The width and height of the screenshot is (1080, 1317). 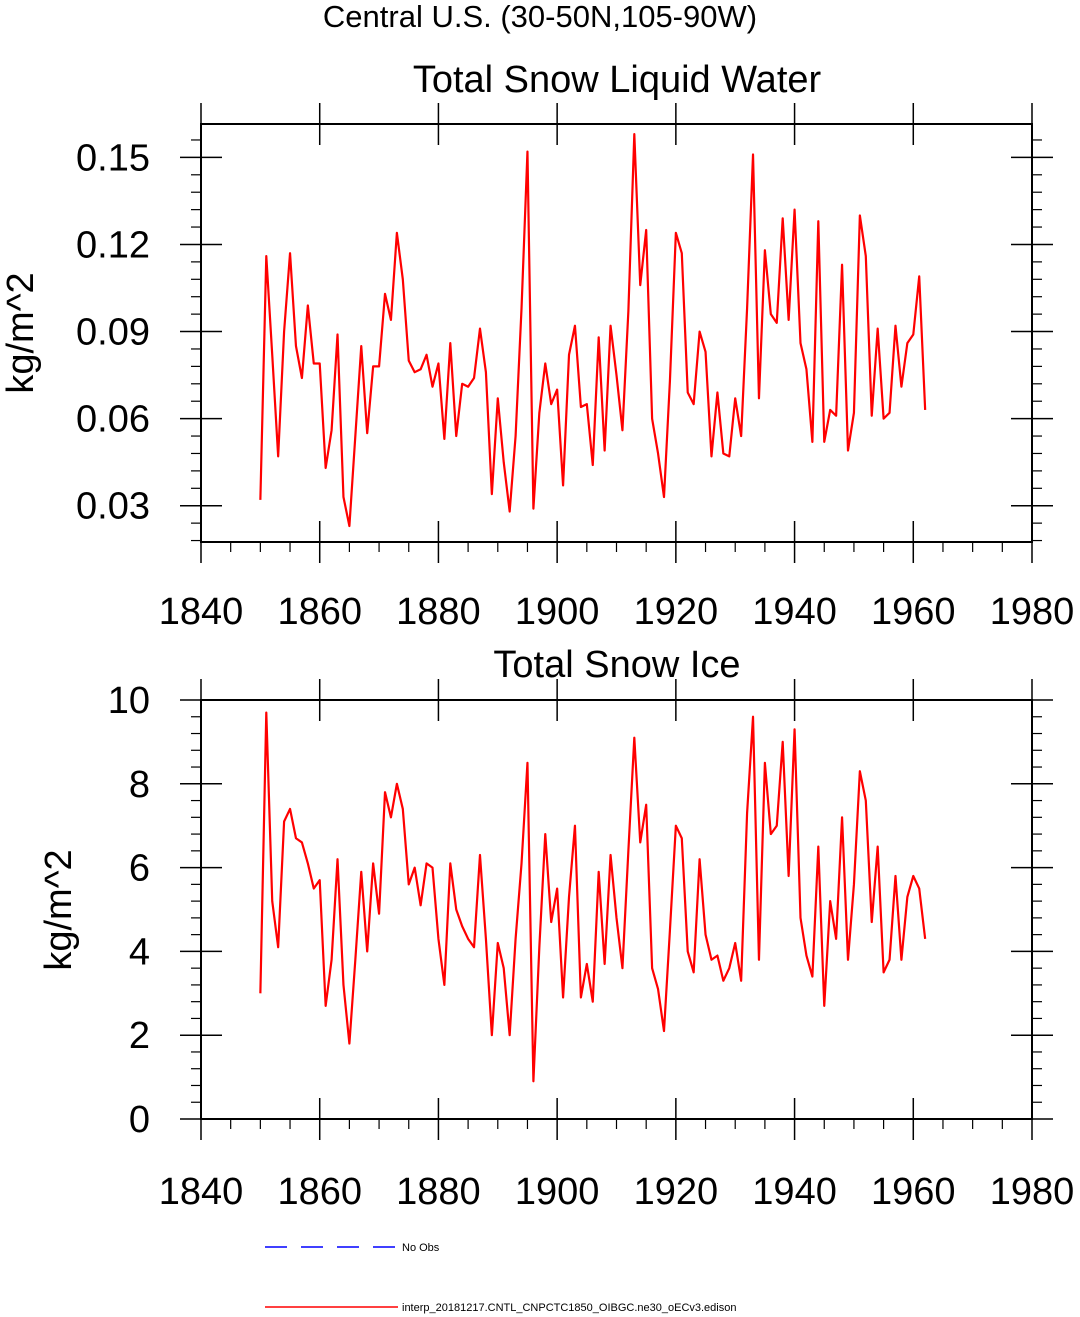 I want to click on figure-suptitle: Central U.S. (30-50N,105-90W), so click(x=540, y=17).